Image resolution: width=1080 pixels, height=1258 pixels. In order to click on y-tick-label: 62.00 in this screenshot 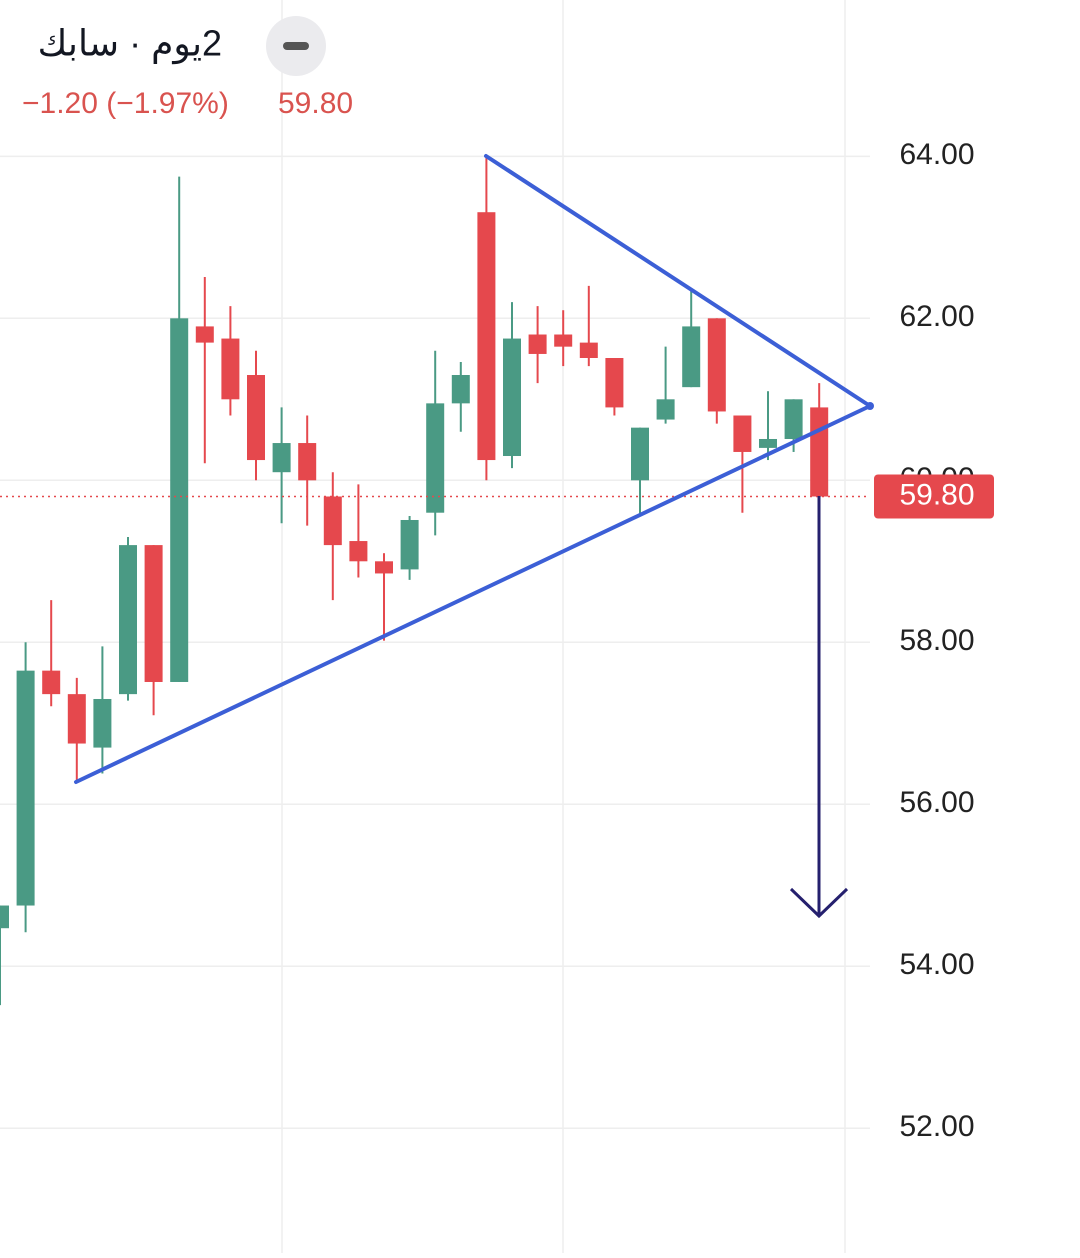, I will do `click(936, 316)`.